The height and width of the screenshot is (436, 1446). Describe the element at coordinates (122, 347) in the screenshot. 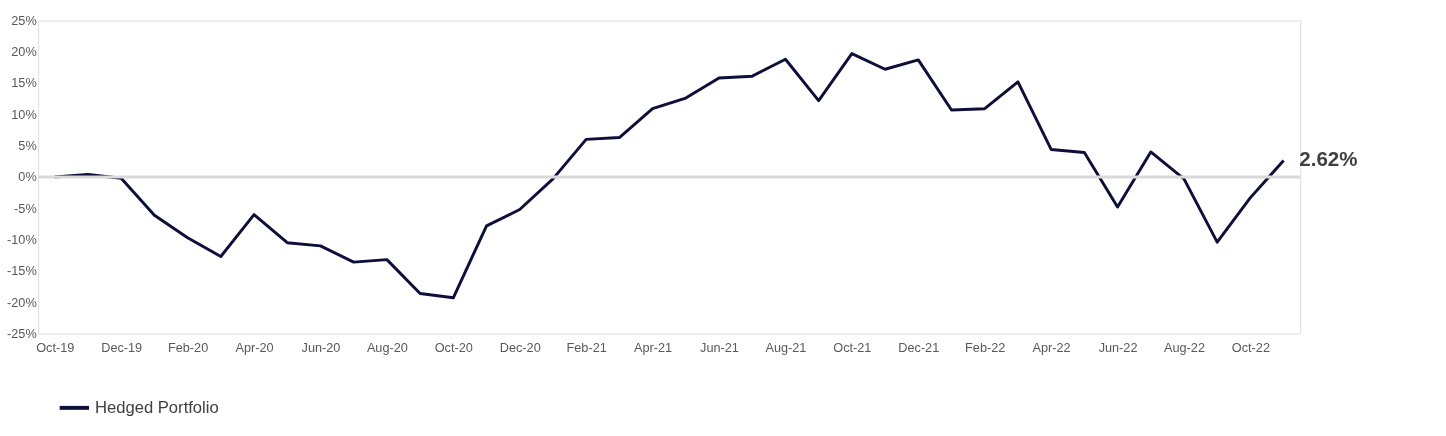

I see `x-tick-label: Dec-19` at that location.